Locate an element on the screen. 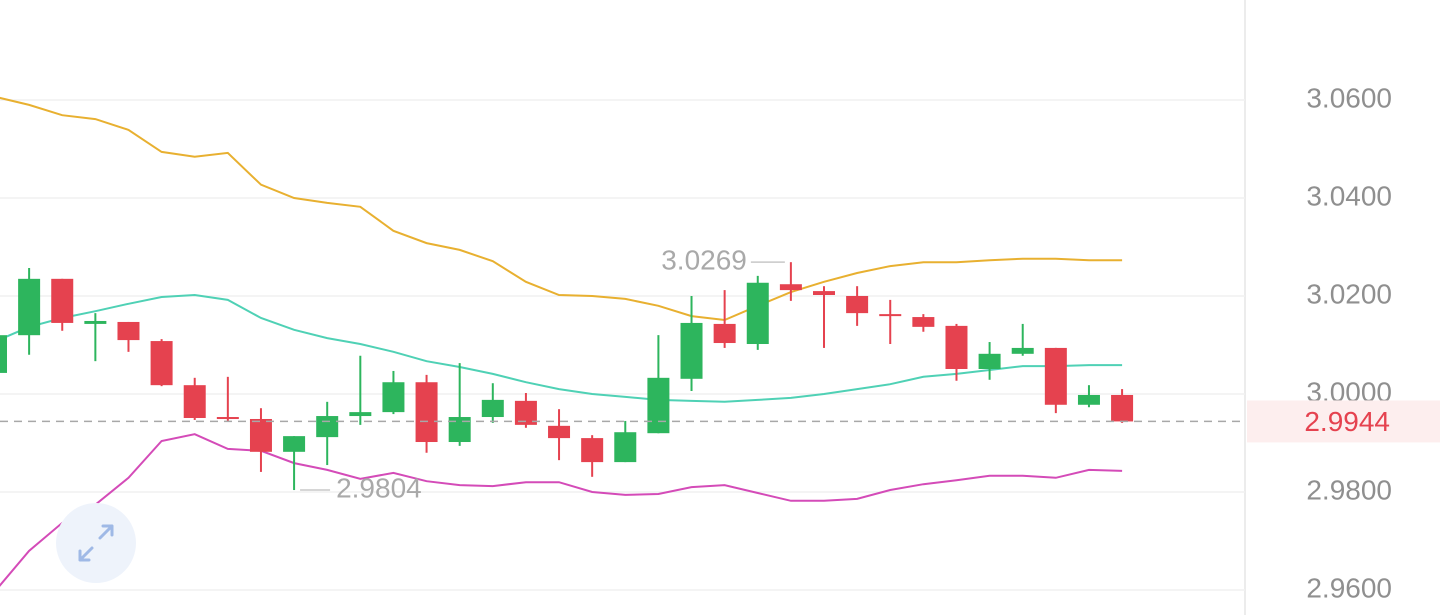  expand-button-bg is located at coordinates (96, 543).